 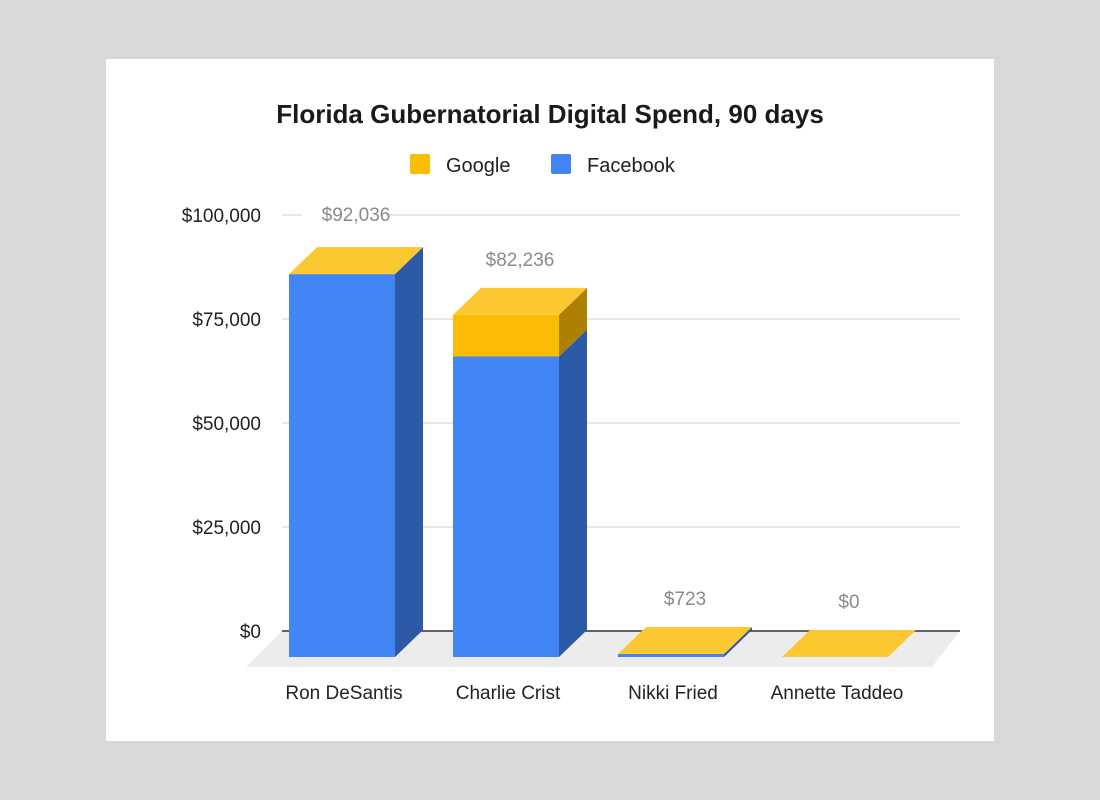 What do you see at coordinates (837, 693) in the screenshot?
I see `category-label-3: Annette Taddeo` at bounding box center [837, 693].